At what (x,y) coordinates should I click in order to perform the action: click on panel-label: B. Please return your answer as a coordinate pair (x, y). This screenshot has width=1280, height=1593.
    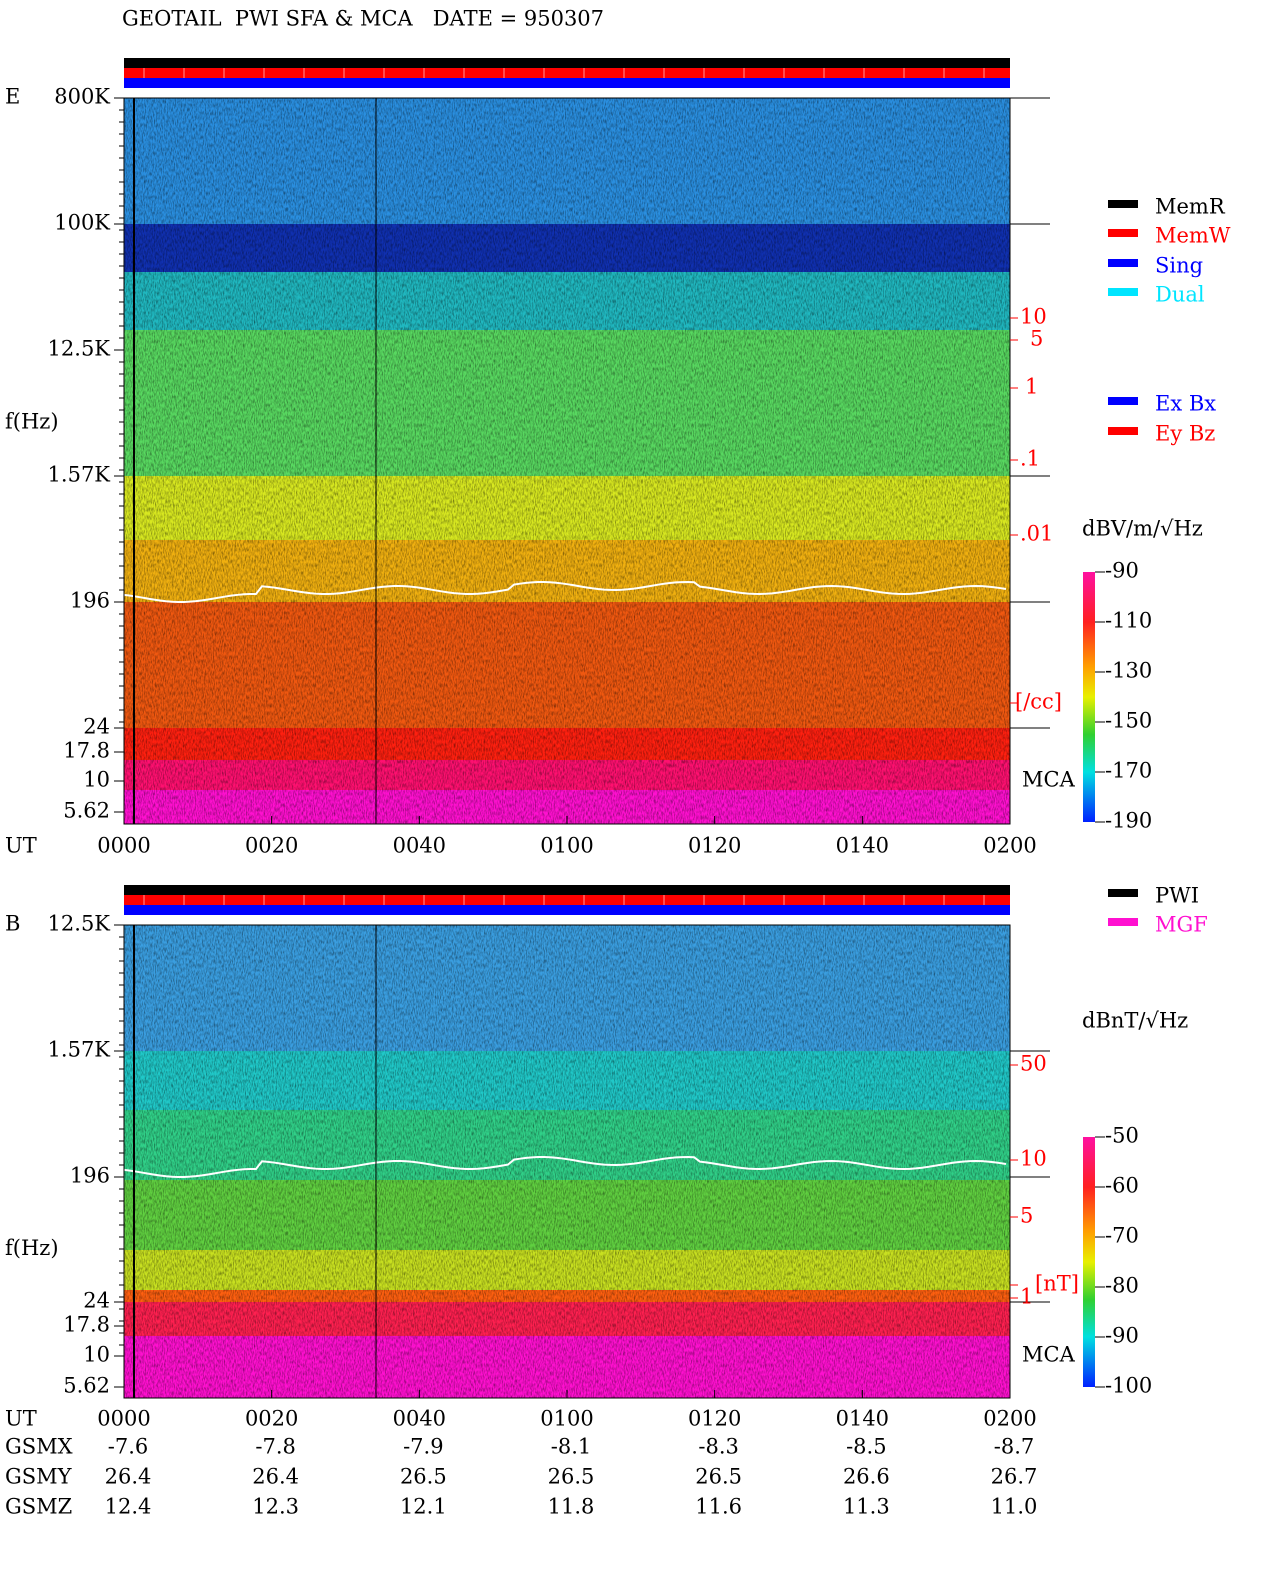
    Looking at the image, I should click on (12, 924).